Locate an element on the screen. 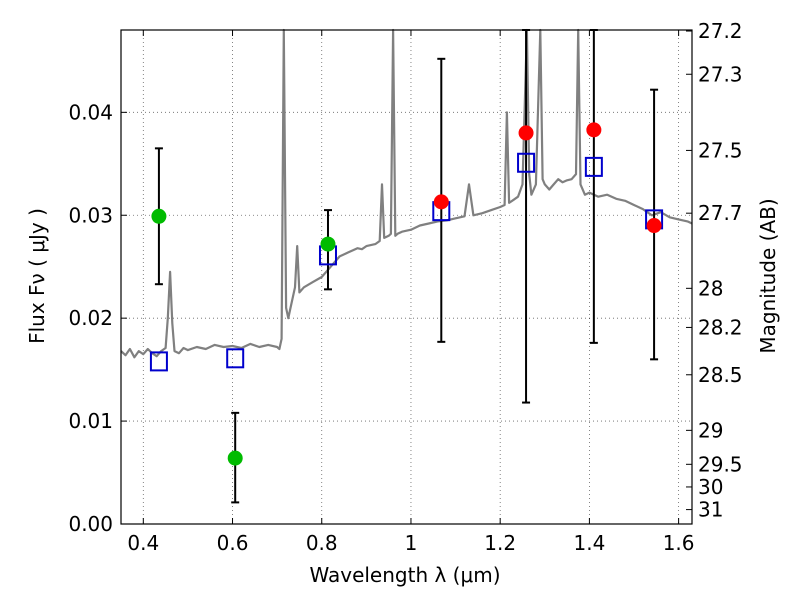  y-axis-label: Flux Fν ( μJy ) is located at coordinates (37, 276).